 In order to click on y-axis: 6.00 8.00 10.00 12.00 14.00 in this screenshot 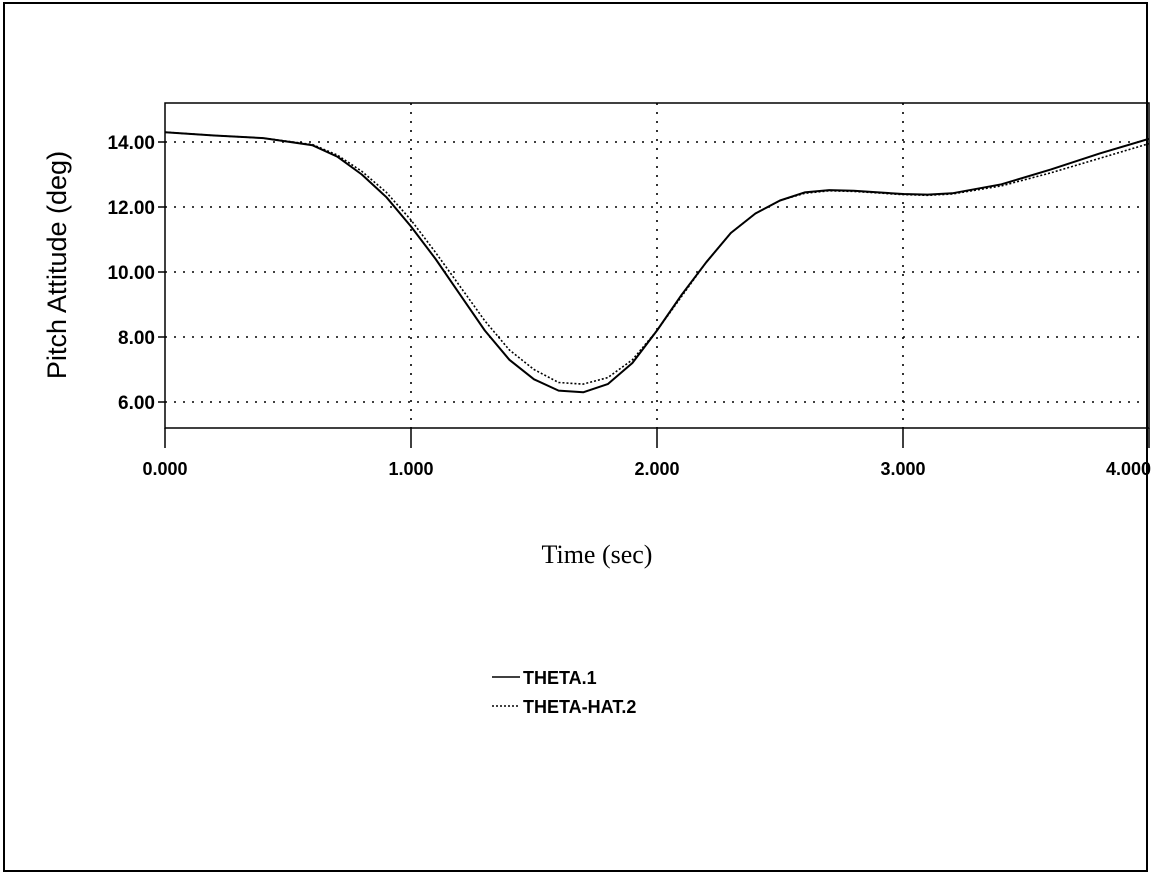, I will do `click(136, 273)`.